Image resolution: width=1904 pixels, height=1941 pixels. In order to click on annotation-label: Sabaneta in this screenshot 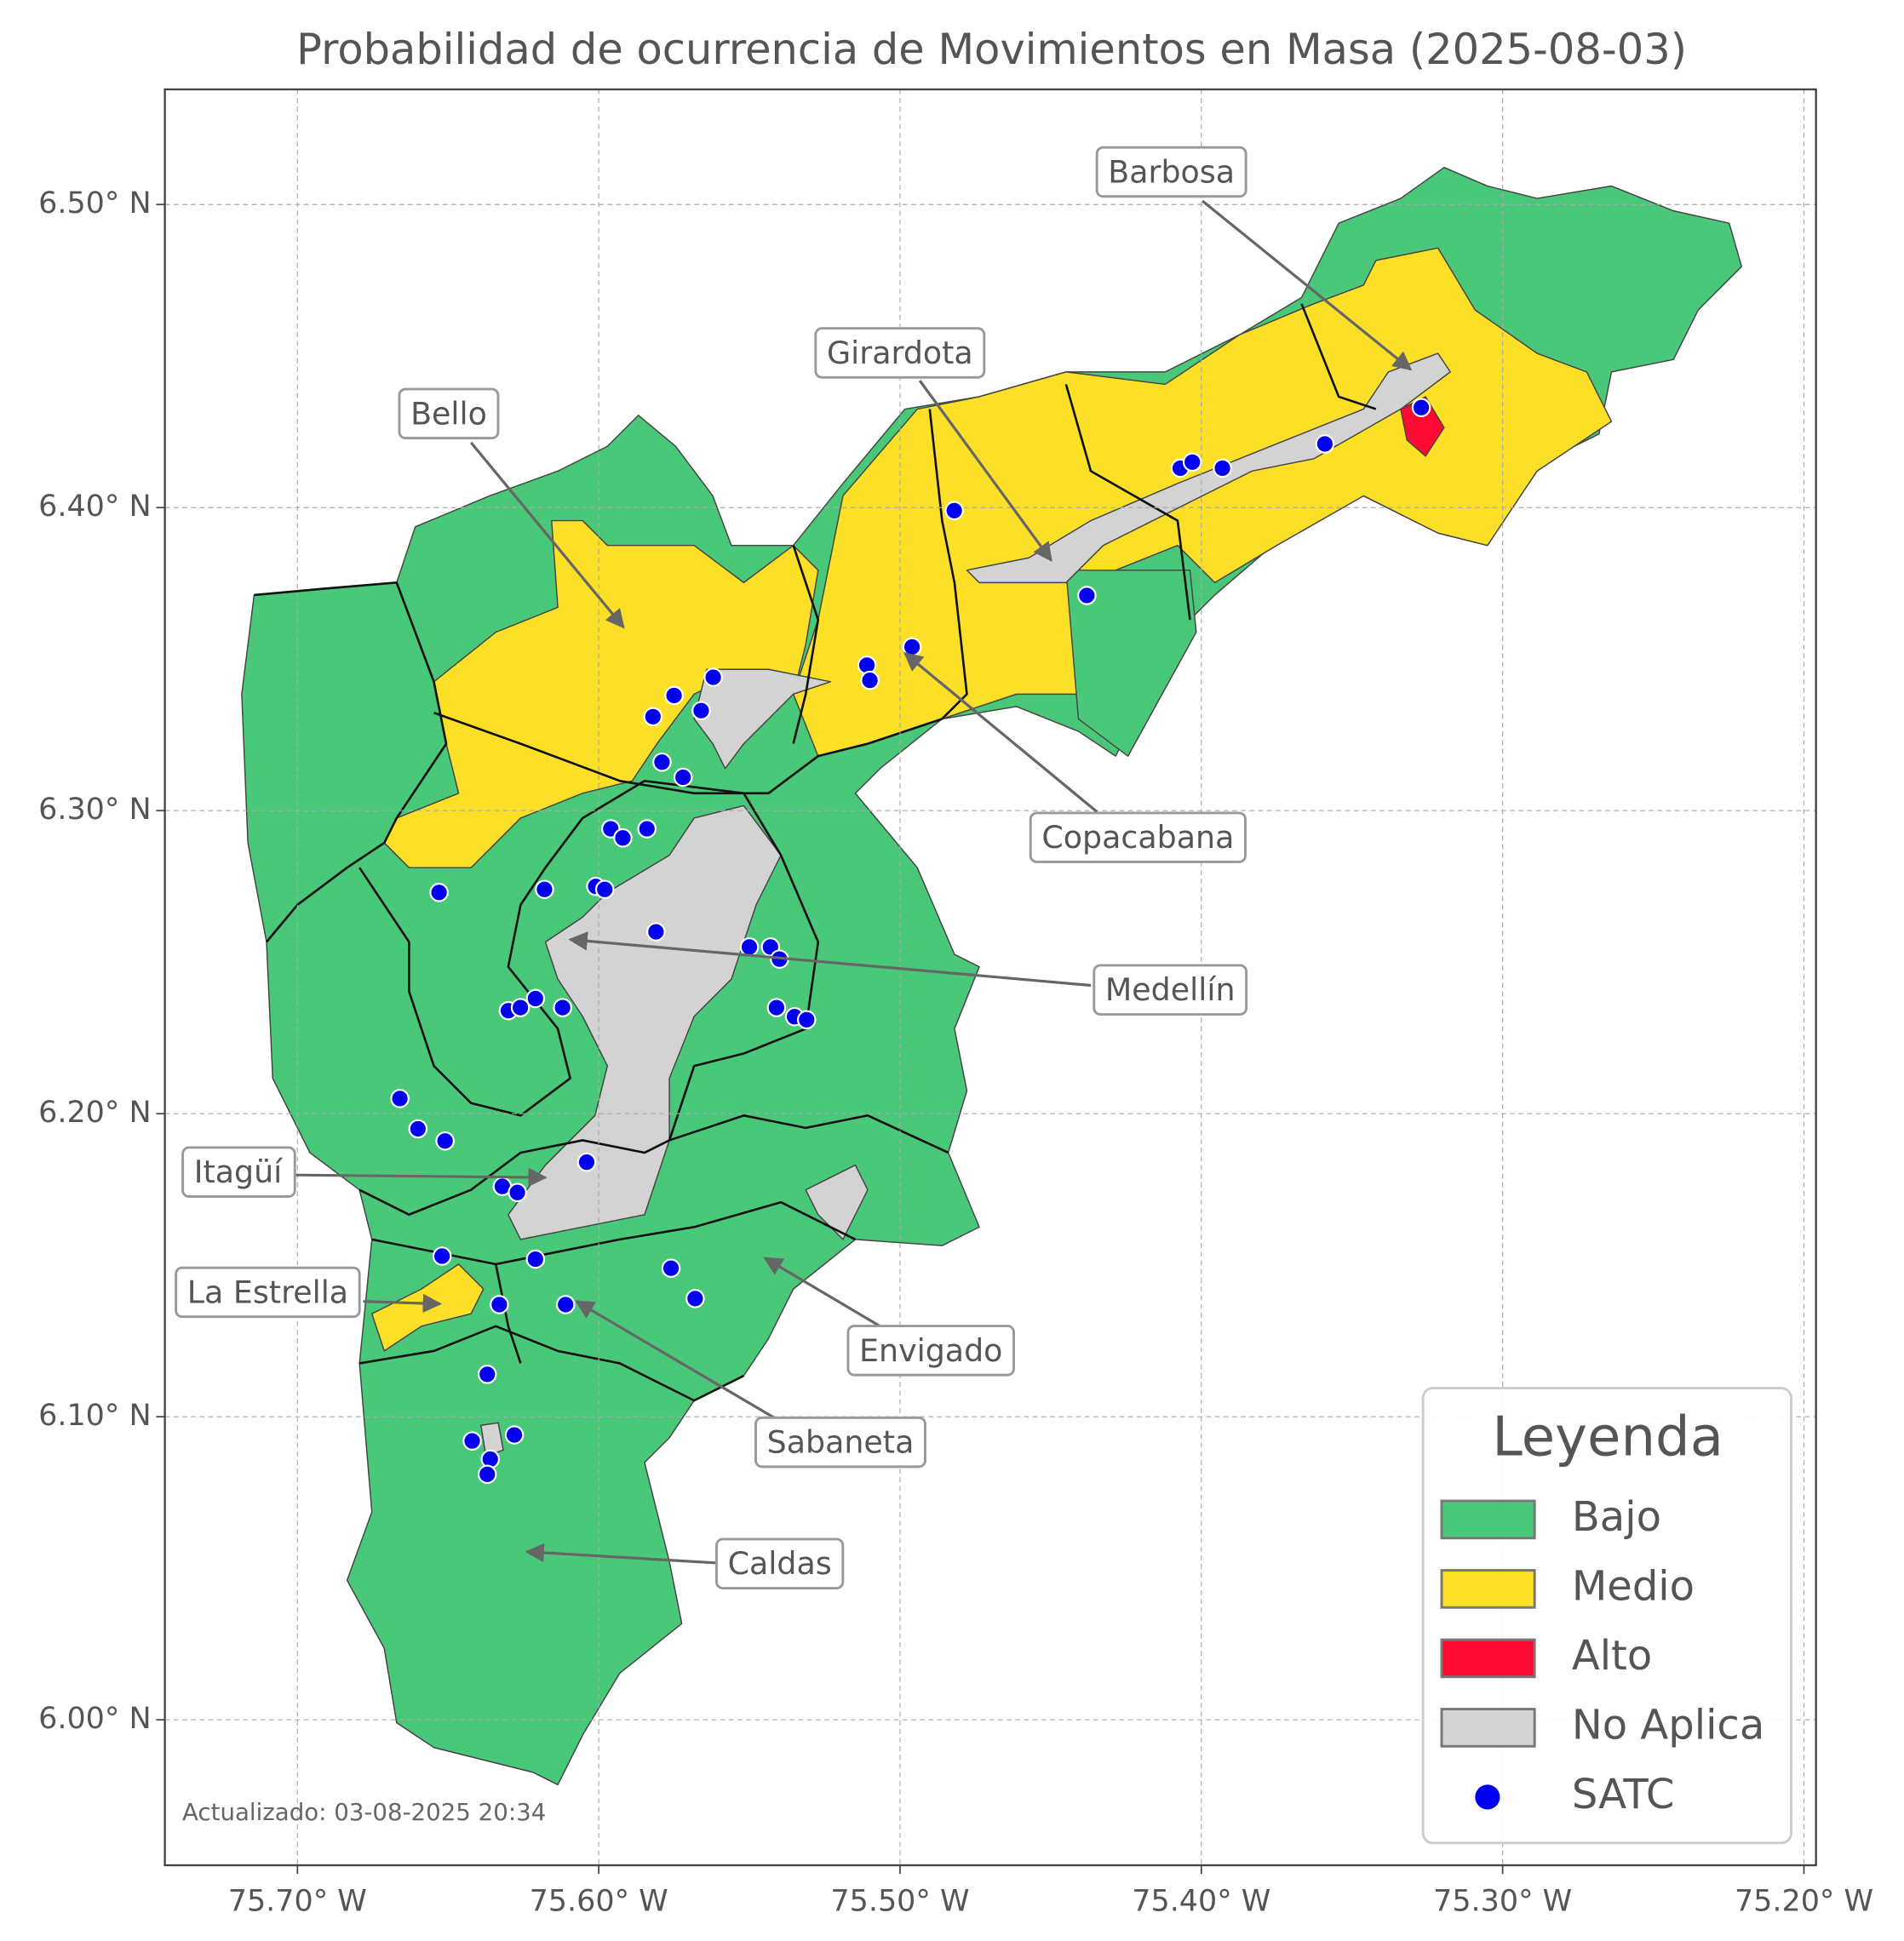, I will do `click(841, 1442)`.